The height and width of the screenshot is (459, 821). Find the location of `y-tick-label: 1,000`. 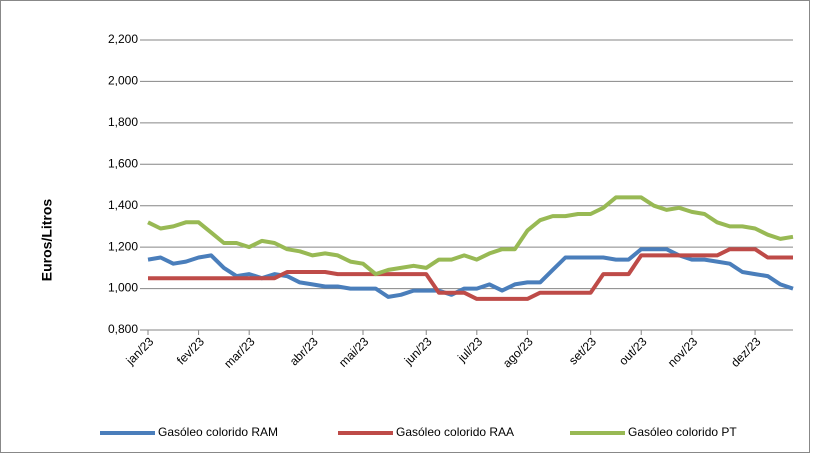

y-tick-label: 1,000 is located at coordinates (123, 288).